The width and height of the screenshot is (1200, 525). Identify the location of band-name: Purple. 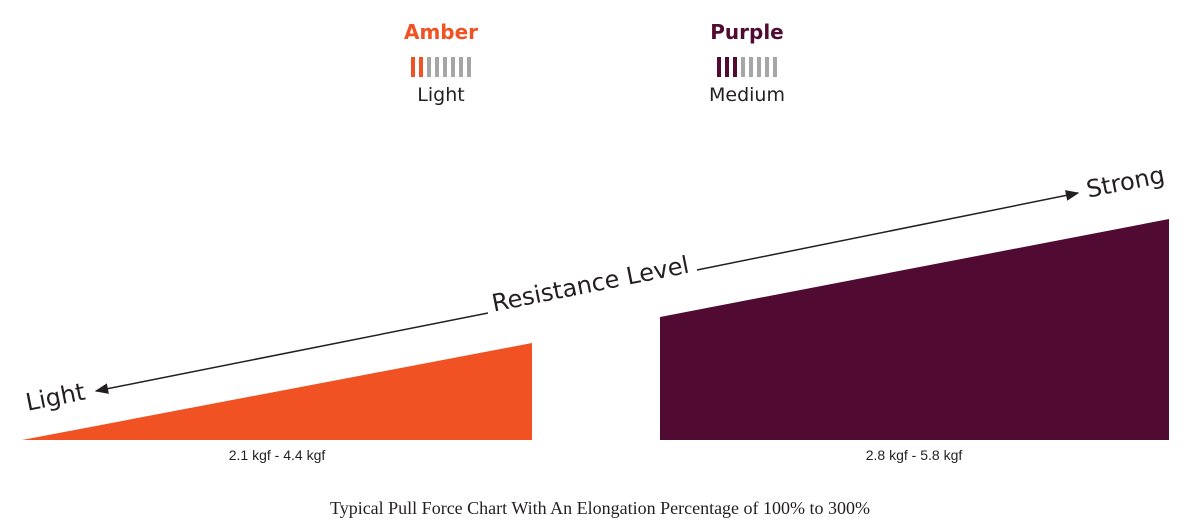
(747, 32).